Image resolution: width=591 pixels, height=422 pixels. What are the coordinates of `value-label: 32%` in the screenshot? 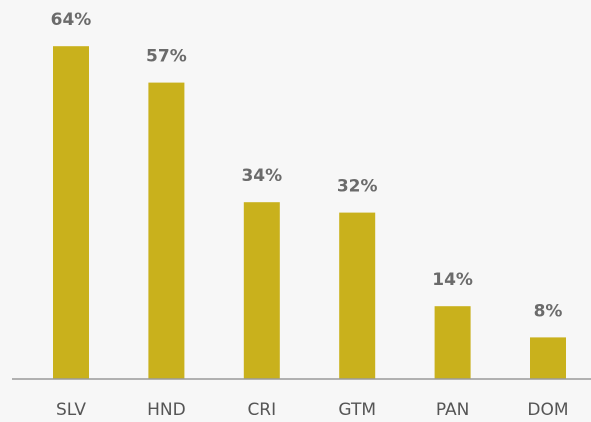 It's located at (357, 187).